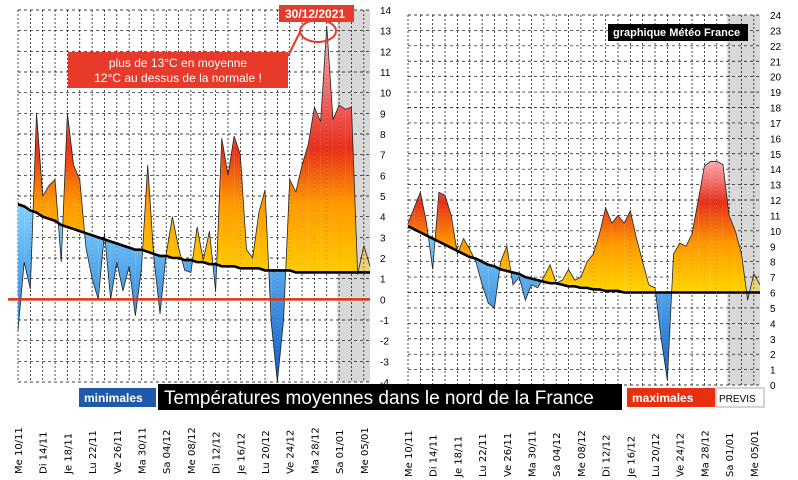  Describe the element at coordinates (776, 139) in the screenshot. I see `y-tick-label: 16` at that location.